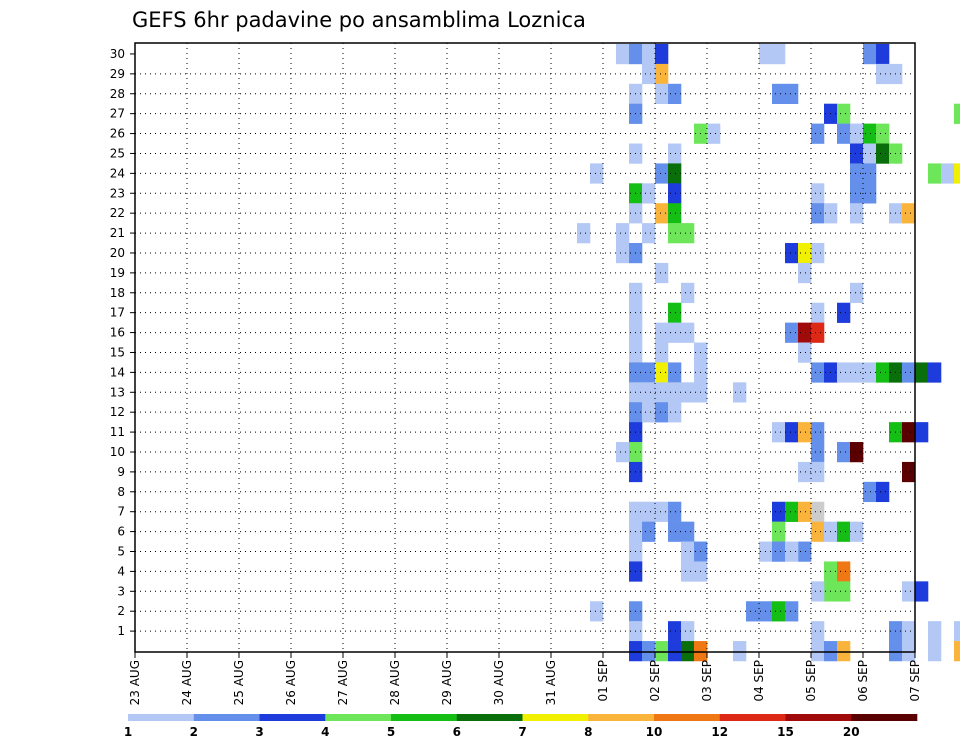  Describe the element at coordinates (655, 681) in the screenshot. I see `x-tick-label: 02 SEP` at that location.